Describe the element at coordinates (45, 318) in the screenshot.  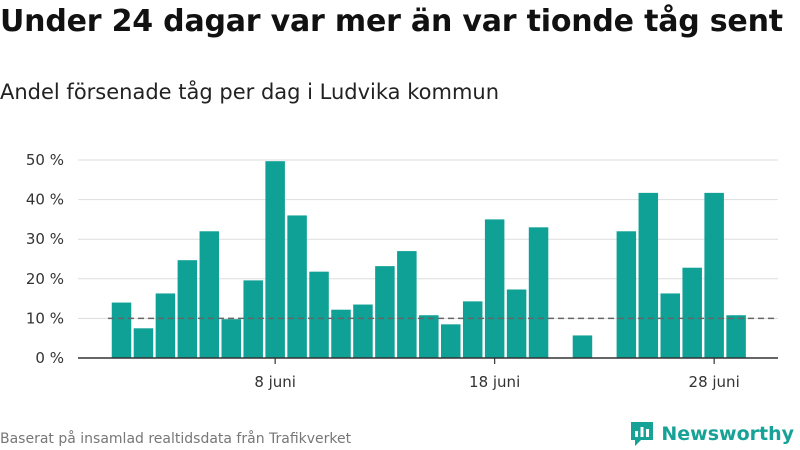
I see `y-tick-label: 10 %` at that location.